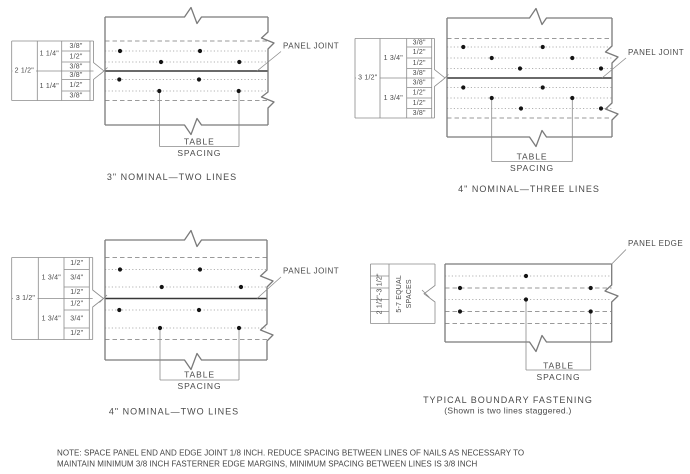  I want to click on equal-spaces-label: SPACES, so click(409, 293).